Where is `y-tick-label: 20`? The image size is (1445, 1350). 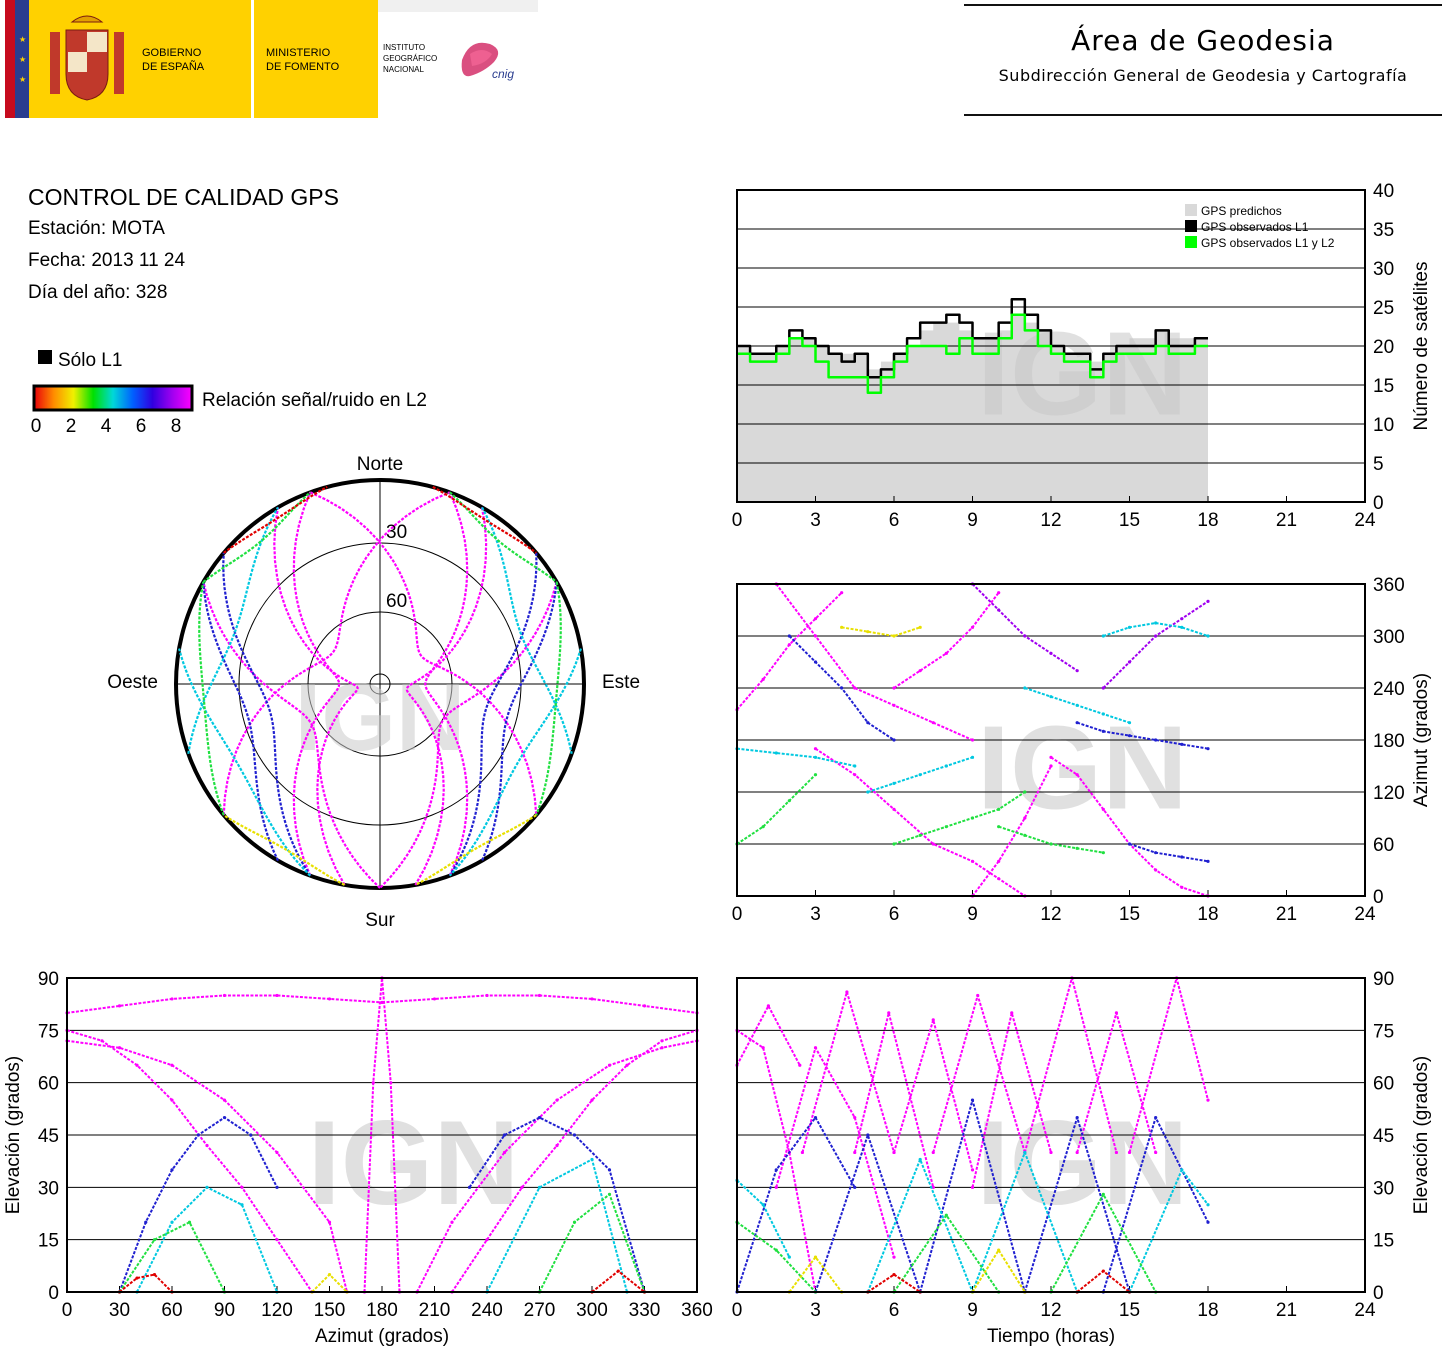 y-tick-label: 20 is located at coordinates (1383, 347).